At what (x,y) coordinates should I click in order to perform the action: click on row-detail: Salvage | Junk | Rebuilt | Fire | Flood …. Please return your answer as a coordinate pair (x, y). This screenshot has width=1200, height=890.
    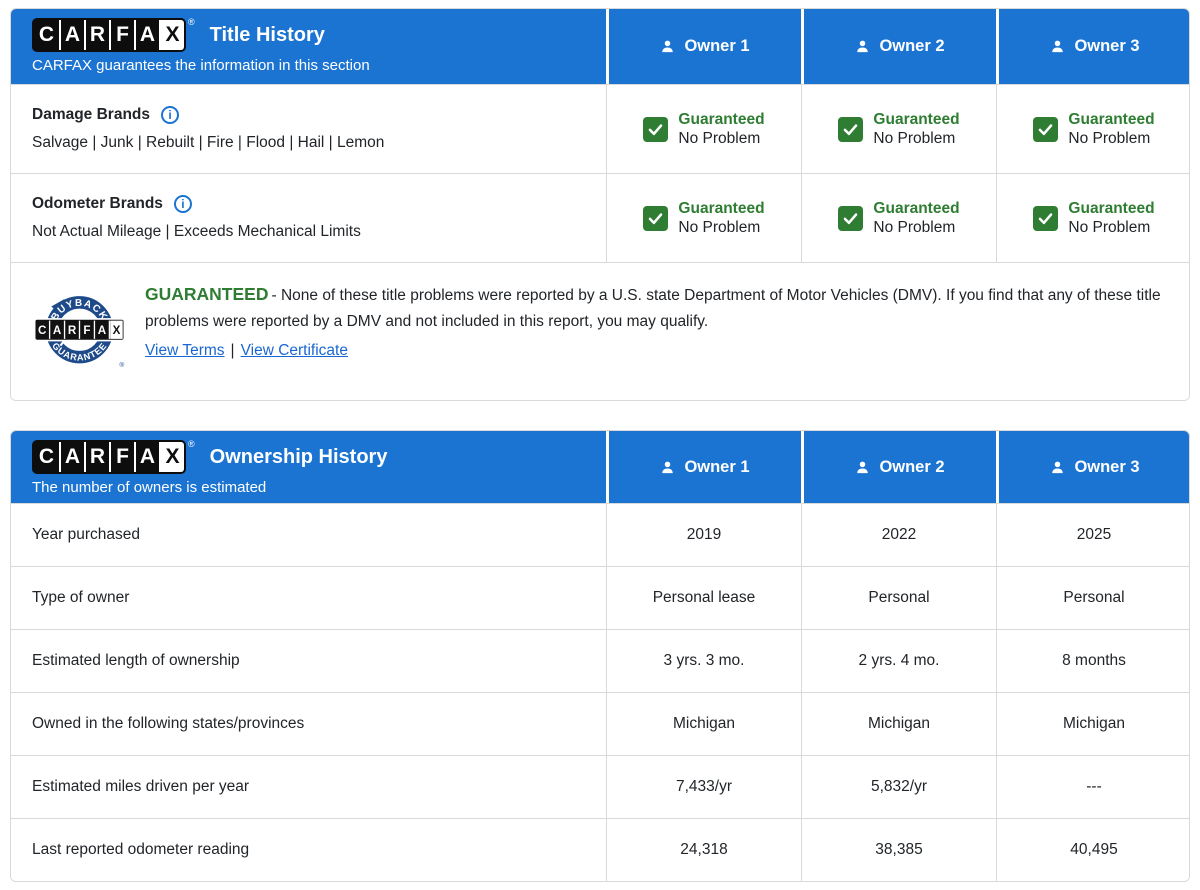
    Looking at the image, I should click on (208, 142).